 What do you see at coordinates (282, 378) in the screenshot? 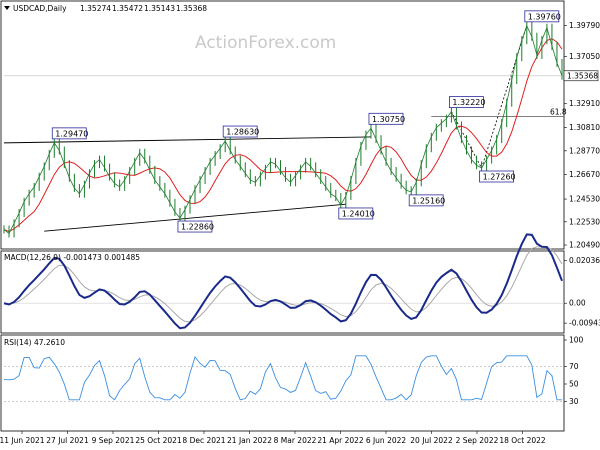
I see `rsi-line` at bounding box center [282, 378].